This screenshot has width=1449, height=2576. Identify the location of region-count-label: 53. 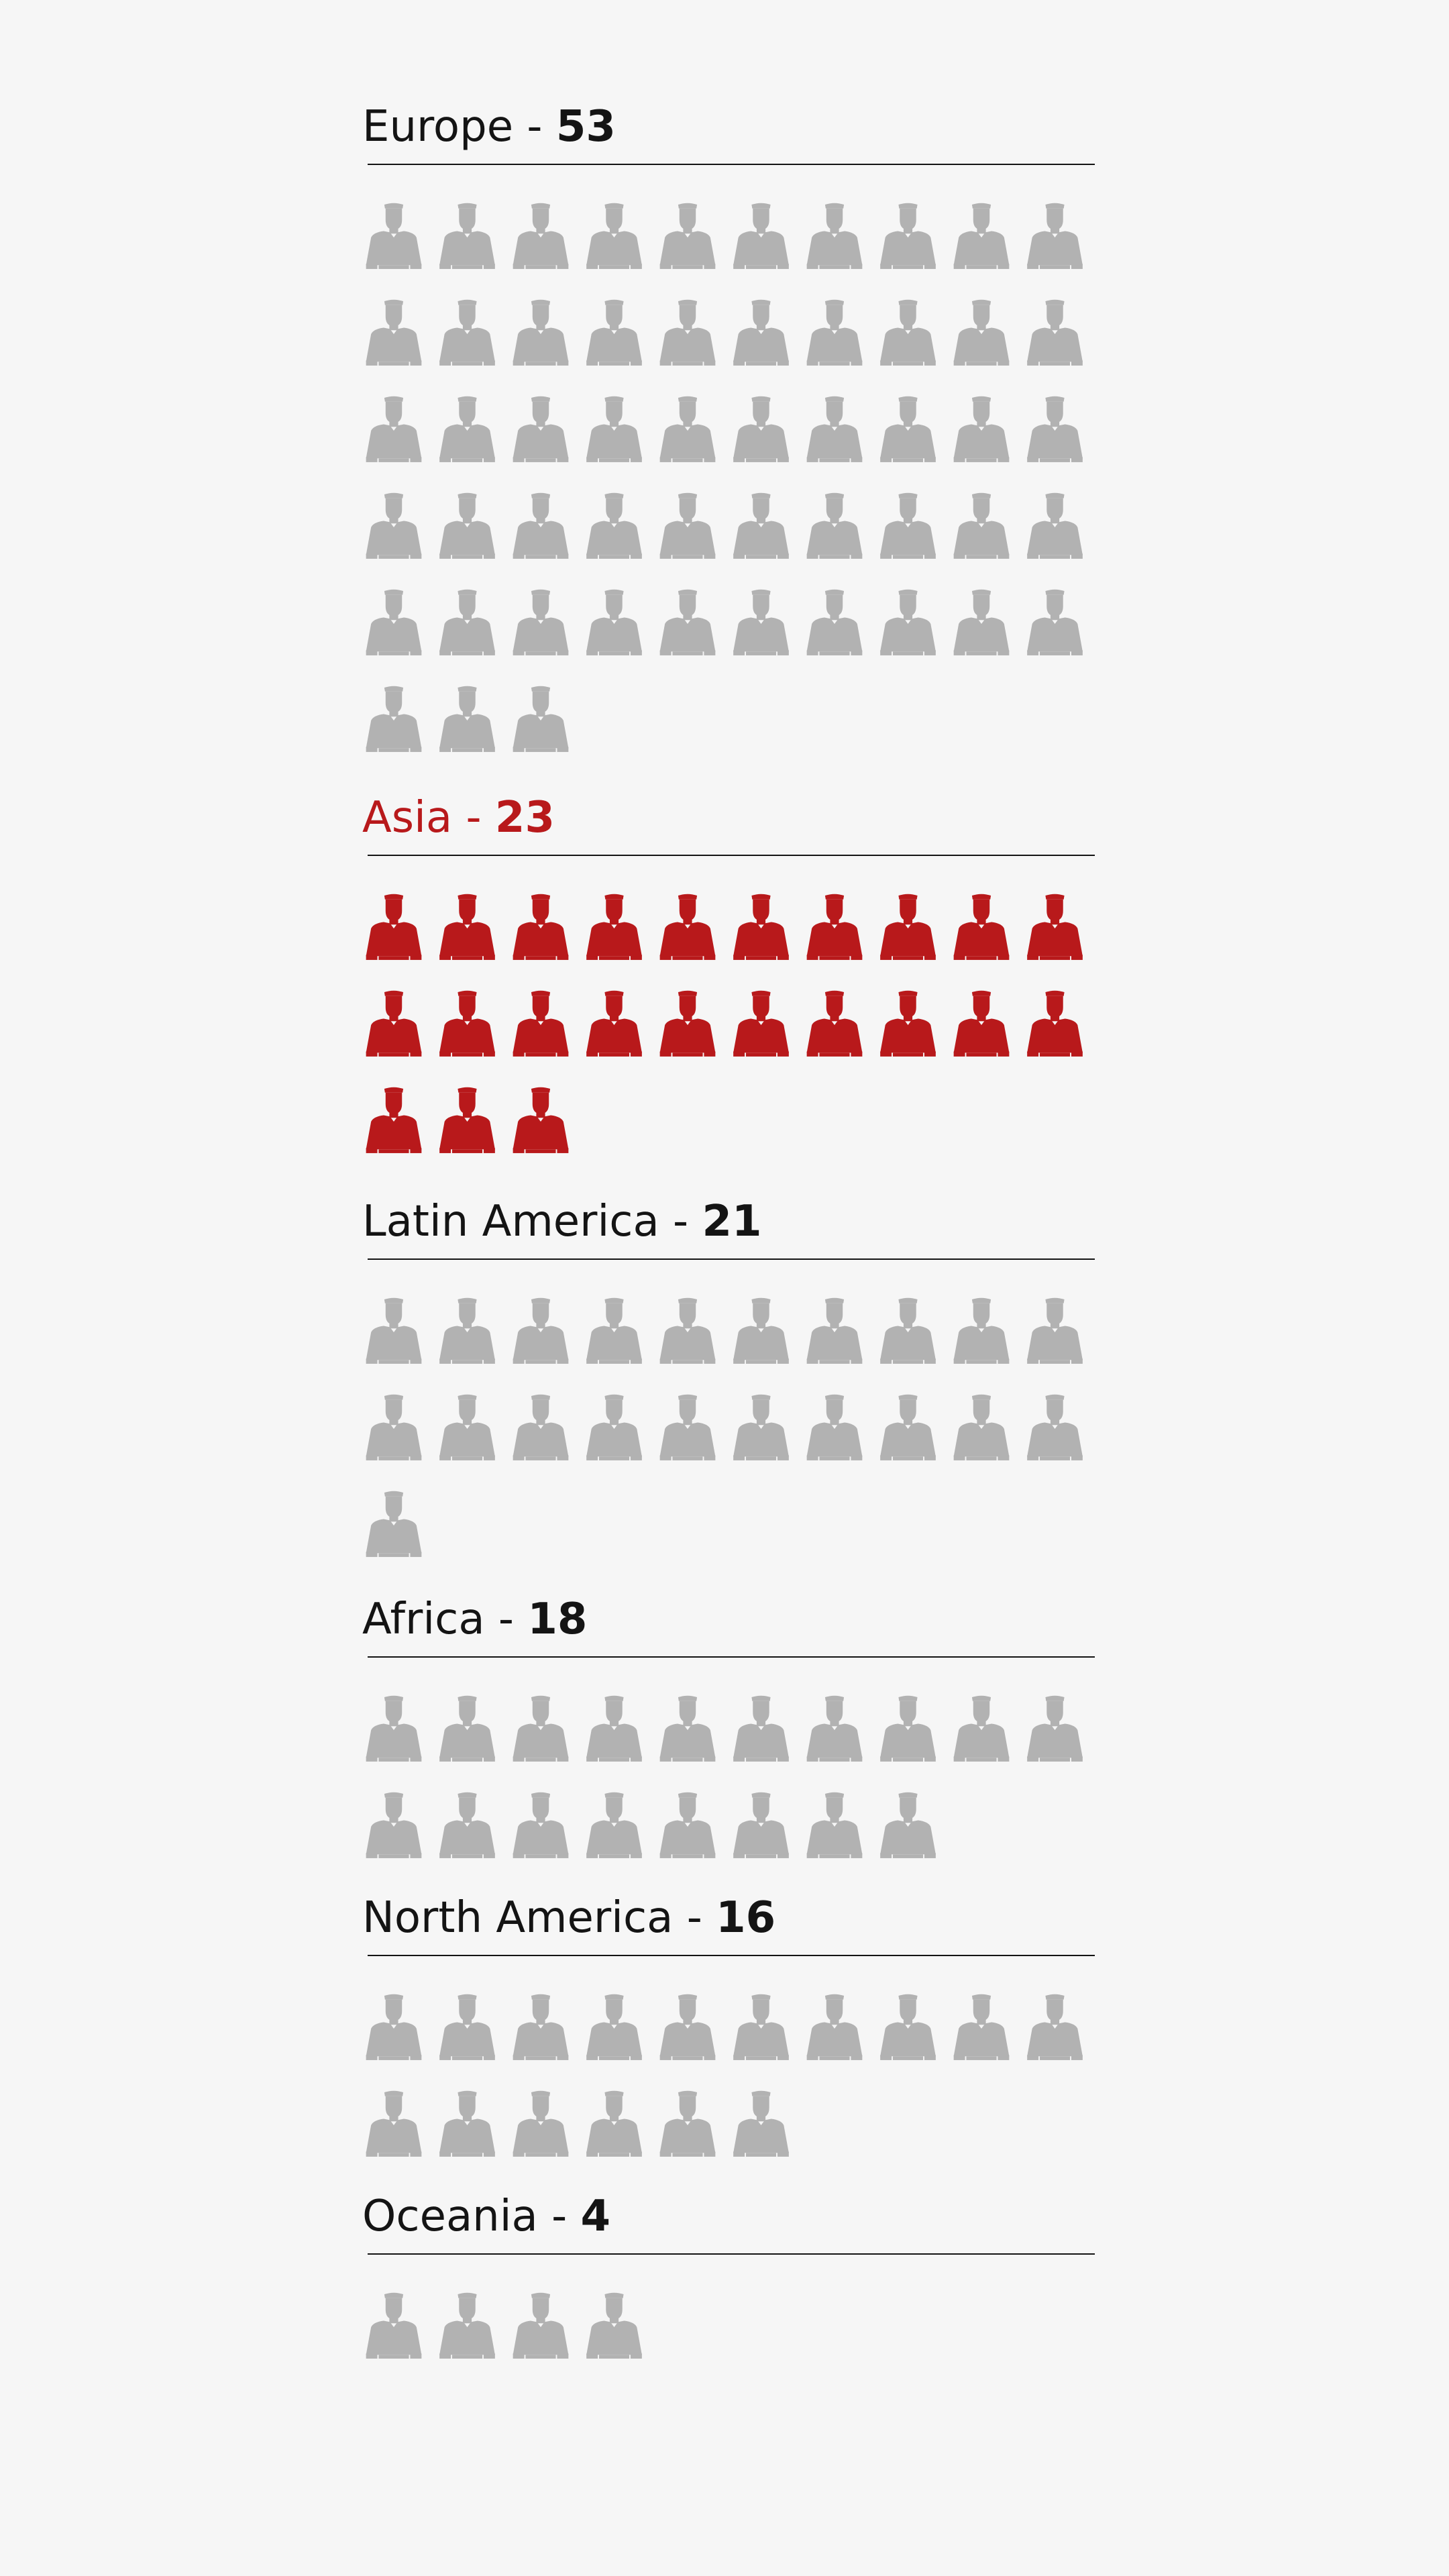
(586, 127).